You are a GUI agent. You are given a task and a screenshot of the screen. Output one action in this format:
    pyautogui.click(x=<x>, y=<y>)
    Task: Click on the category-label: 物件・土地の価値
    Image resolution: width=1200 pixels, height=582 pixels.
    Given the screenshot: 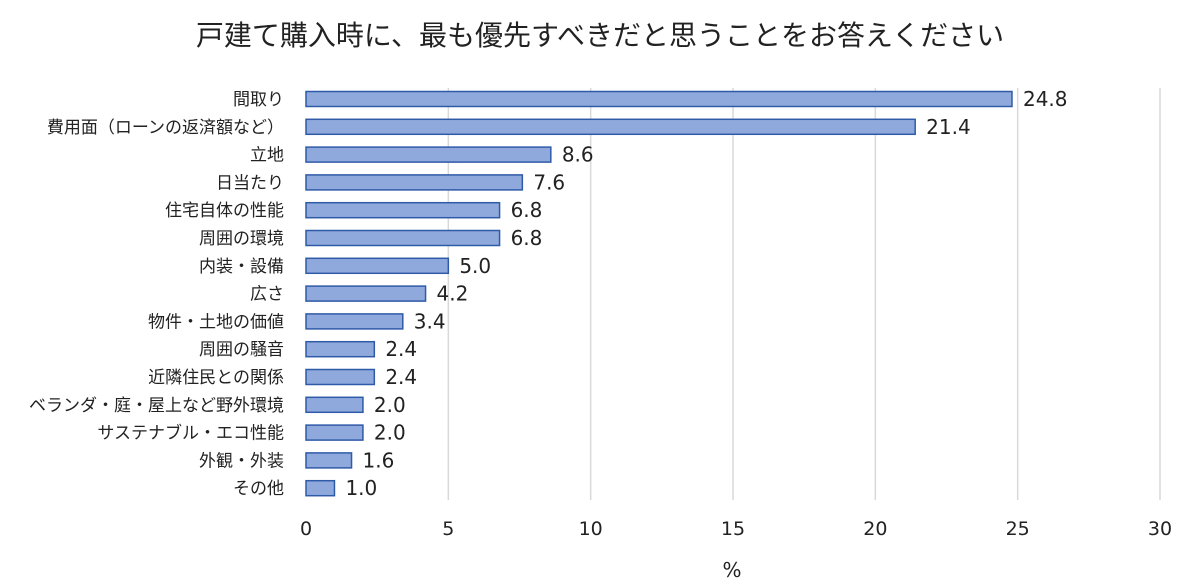 What is the action you would take?
    pyautogui.click(x=216, y=322)
    